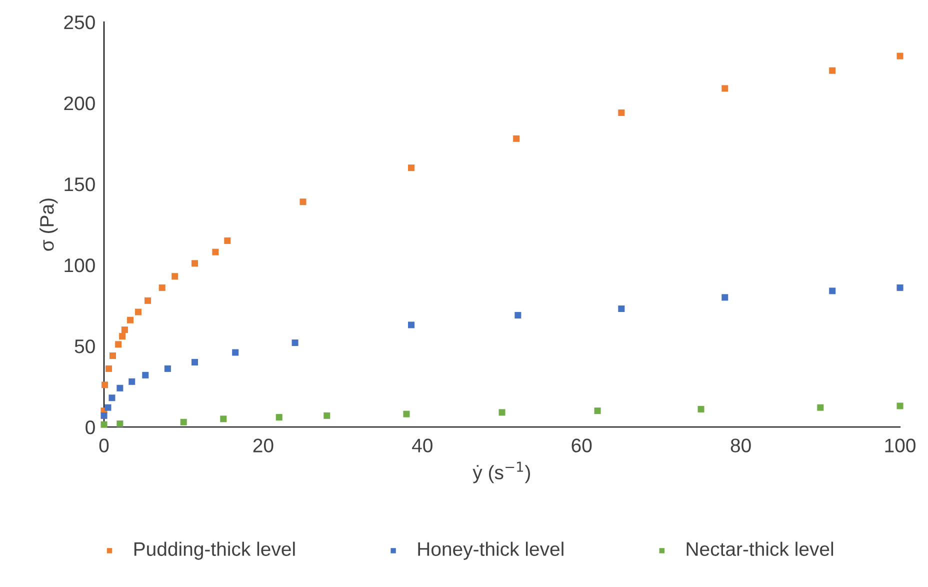  I want to click on y-tick-label: 100, so click(79, 265).